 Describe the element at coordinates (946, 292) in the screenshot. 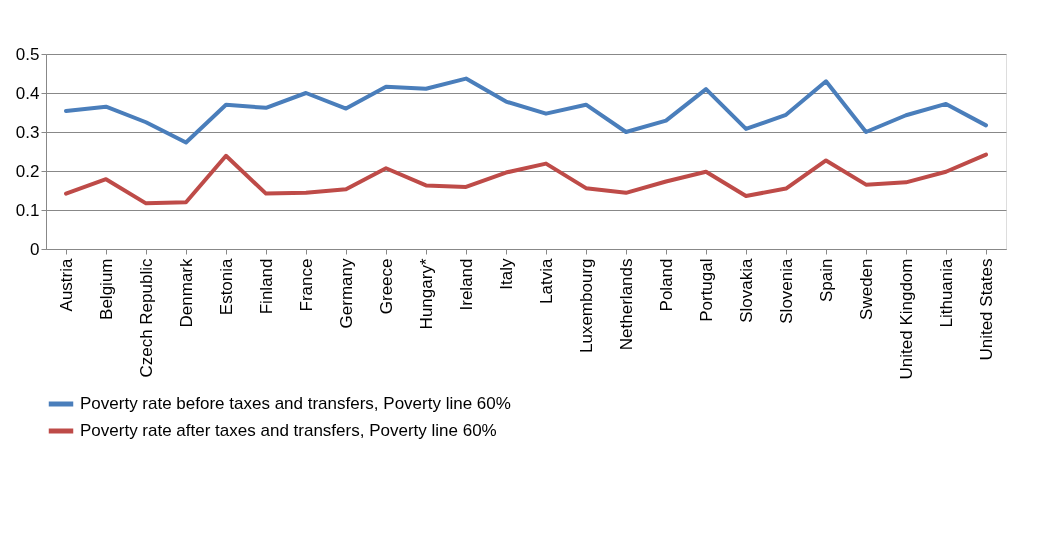

I see `x-tick-label: Lithuania` at that location.